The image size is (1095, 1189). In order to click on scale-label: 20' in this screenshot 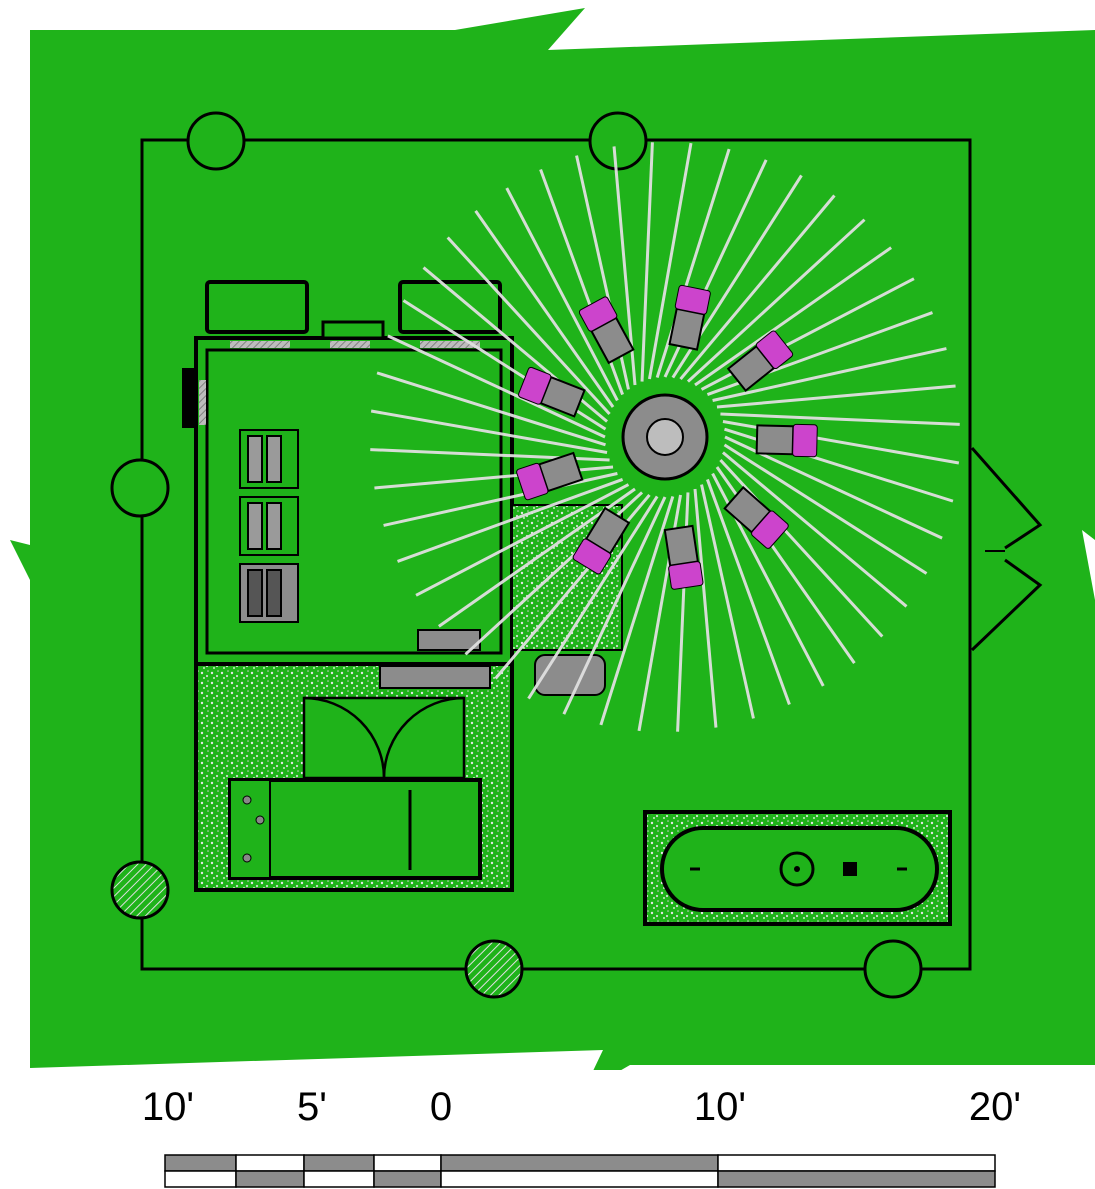, I will do `click(995, 1107)`.